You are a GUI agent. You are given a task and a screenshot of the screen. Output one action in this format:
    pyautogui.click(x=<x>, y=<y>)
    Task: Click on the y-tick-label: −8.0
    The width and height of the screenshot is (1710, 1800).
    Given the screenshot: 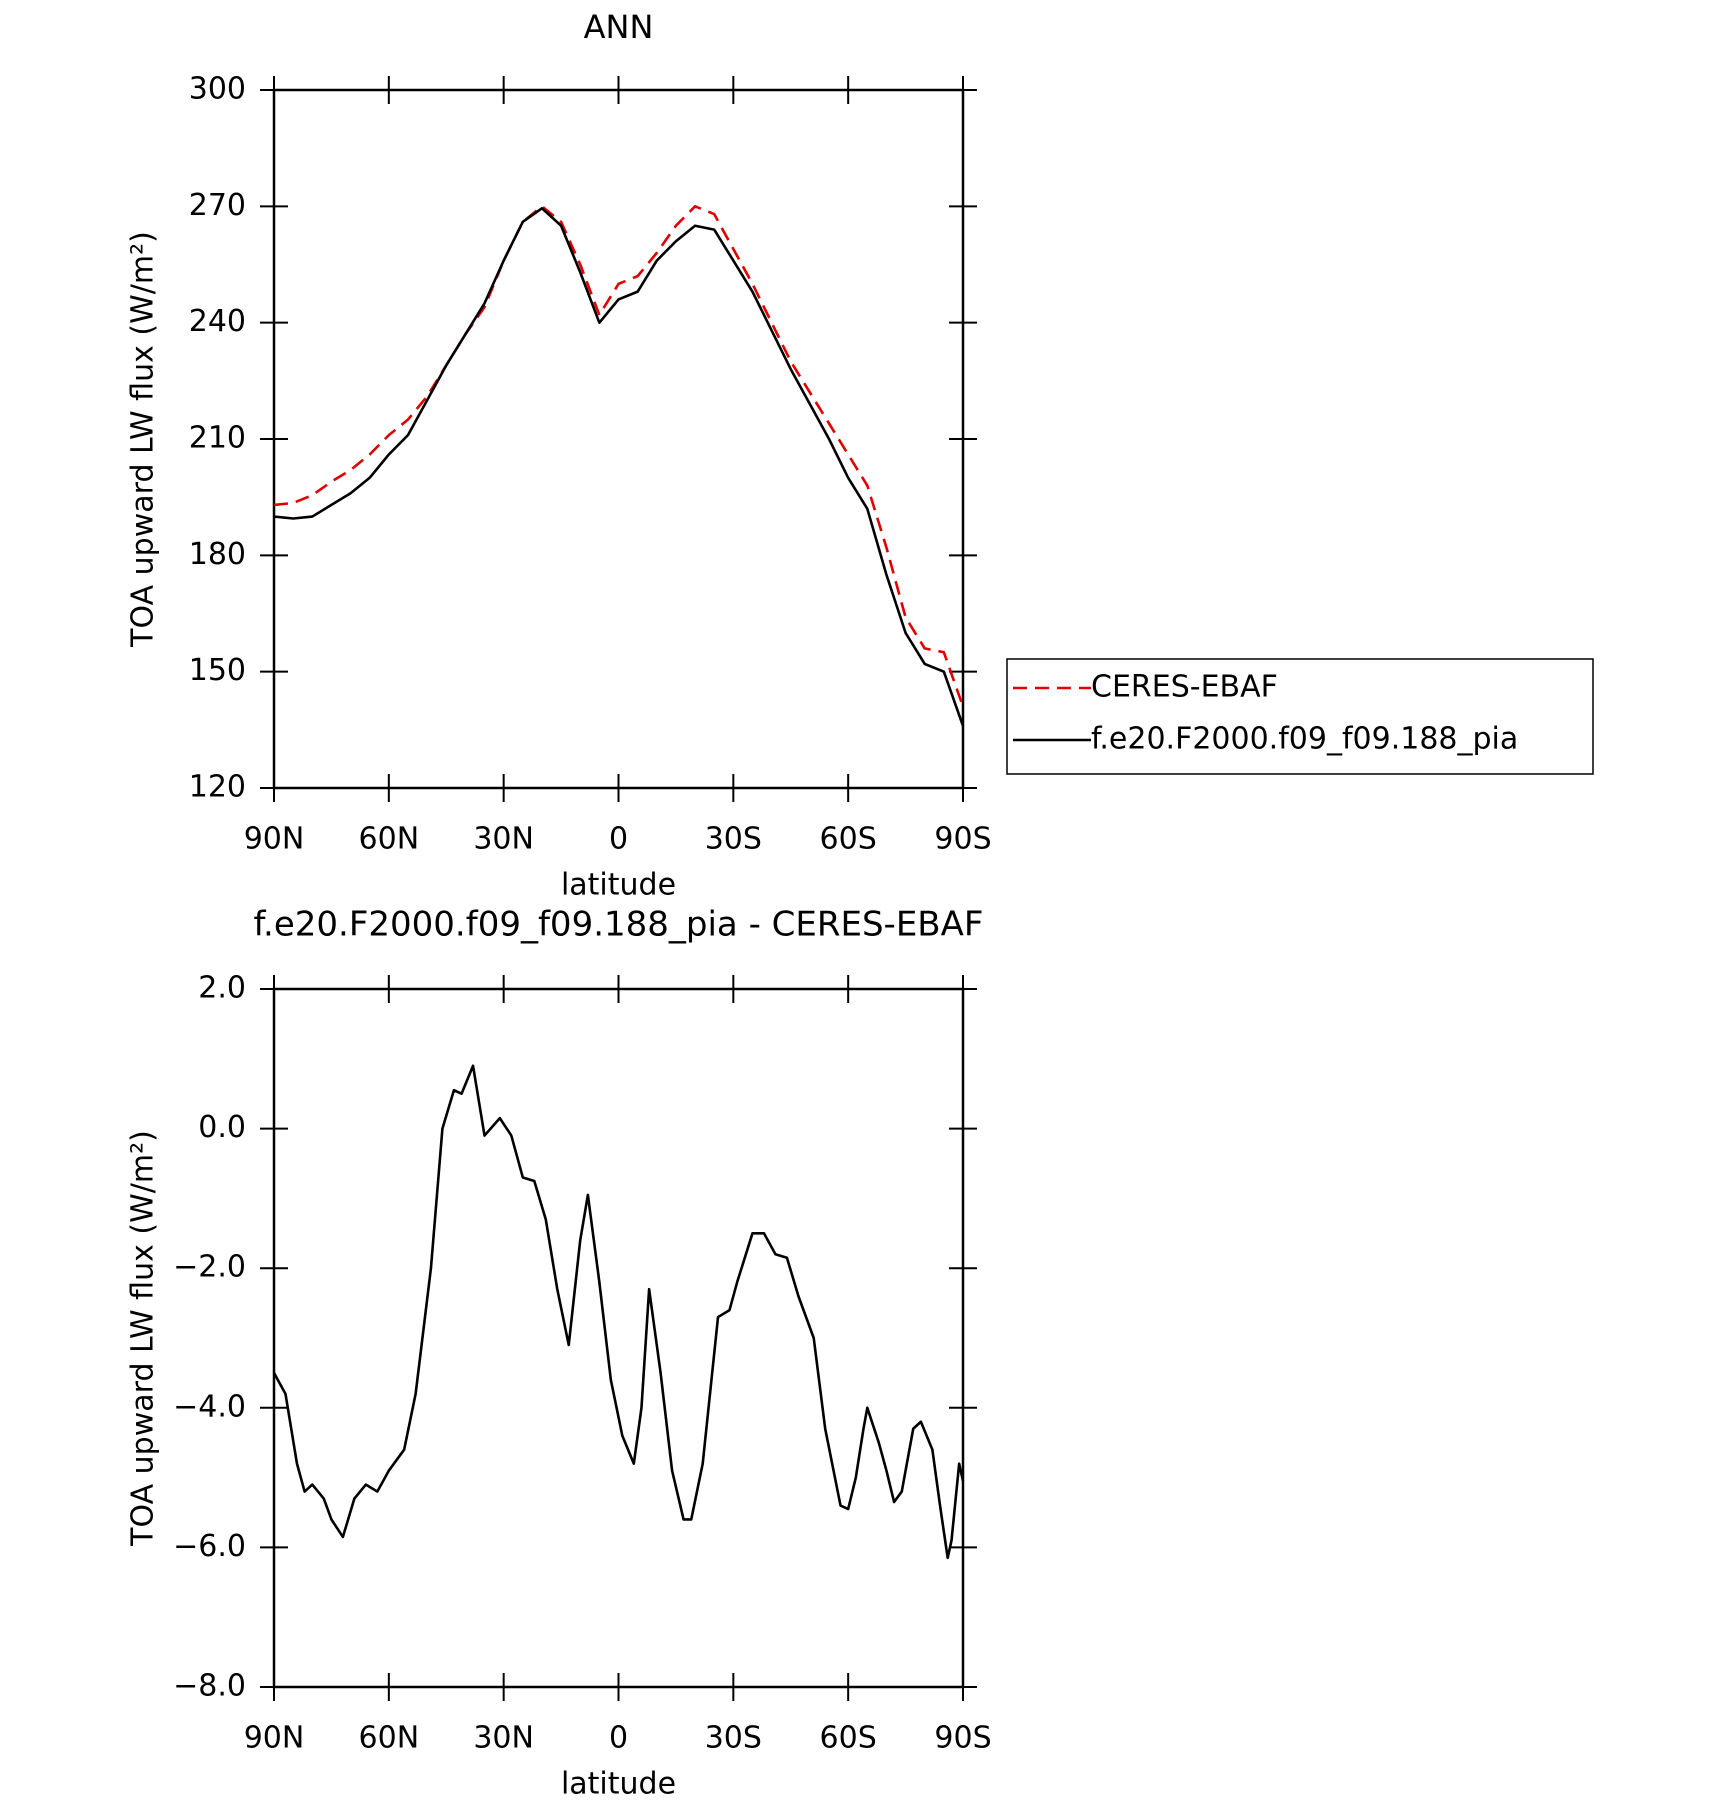 What is the action you would take?
    pyautogui.click(x=209, y=1686)
    